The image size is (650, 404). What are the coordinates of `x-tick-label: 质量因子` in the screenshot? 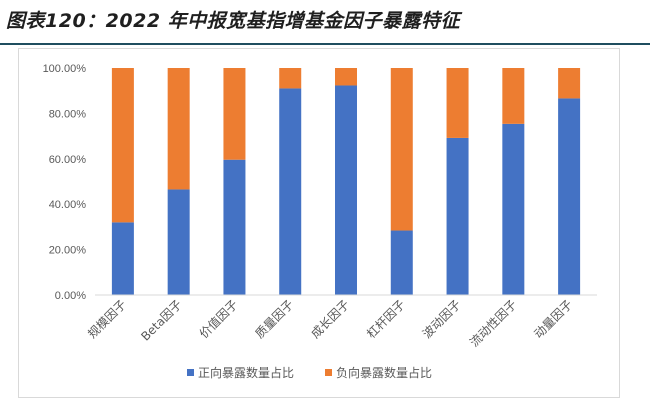 It's located at (274, 319).